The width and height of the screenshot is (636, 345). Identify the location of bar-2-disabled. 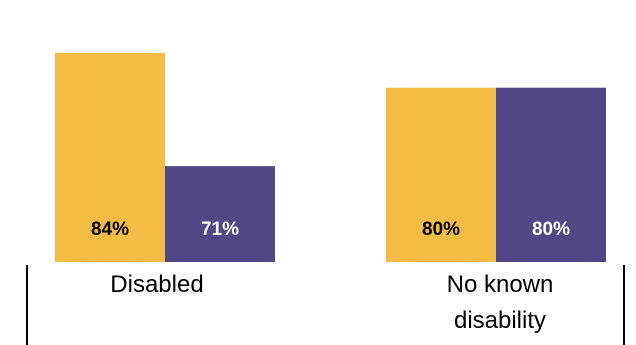
(220, 214).